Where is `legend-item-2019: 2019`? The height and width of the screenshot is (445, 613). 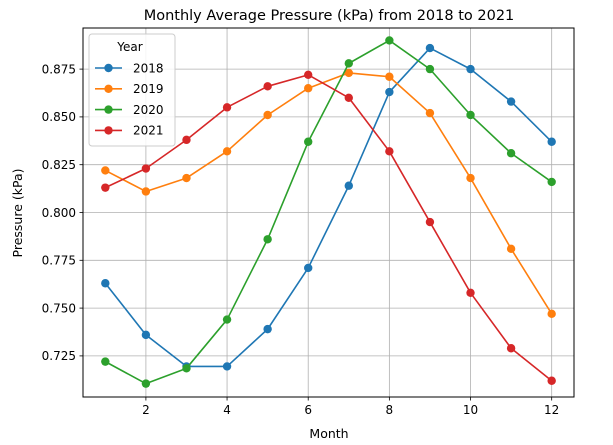
legend-item-2019: 2019 is located at coordinates (129, 89).